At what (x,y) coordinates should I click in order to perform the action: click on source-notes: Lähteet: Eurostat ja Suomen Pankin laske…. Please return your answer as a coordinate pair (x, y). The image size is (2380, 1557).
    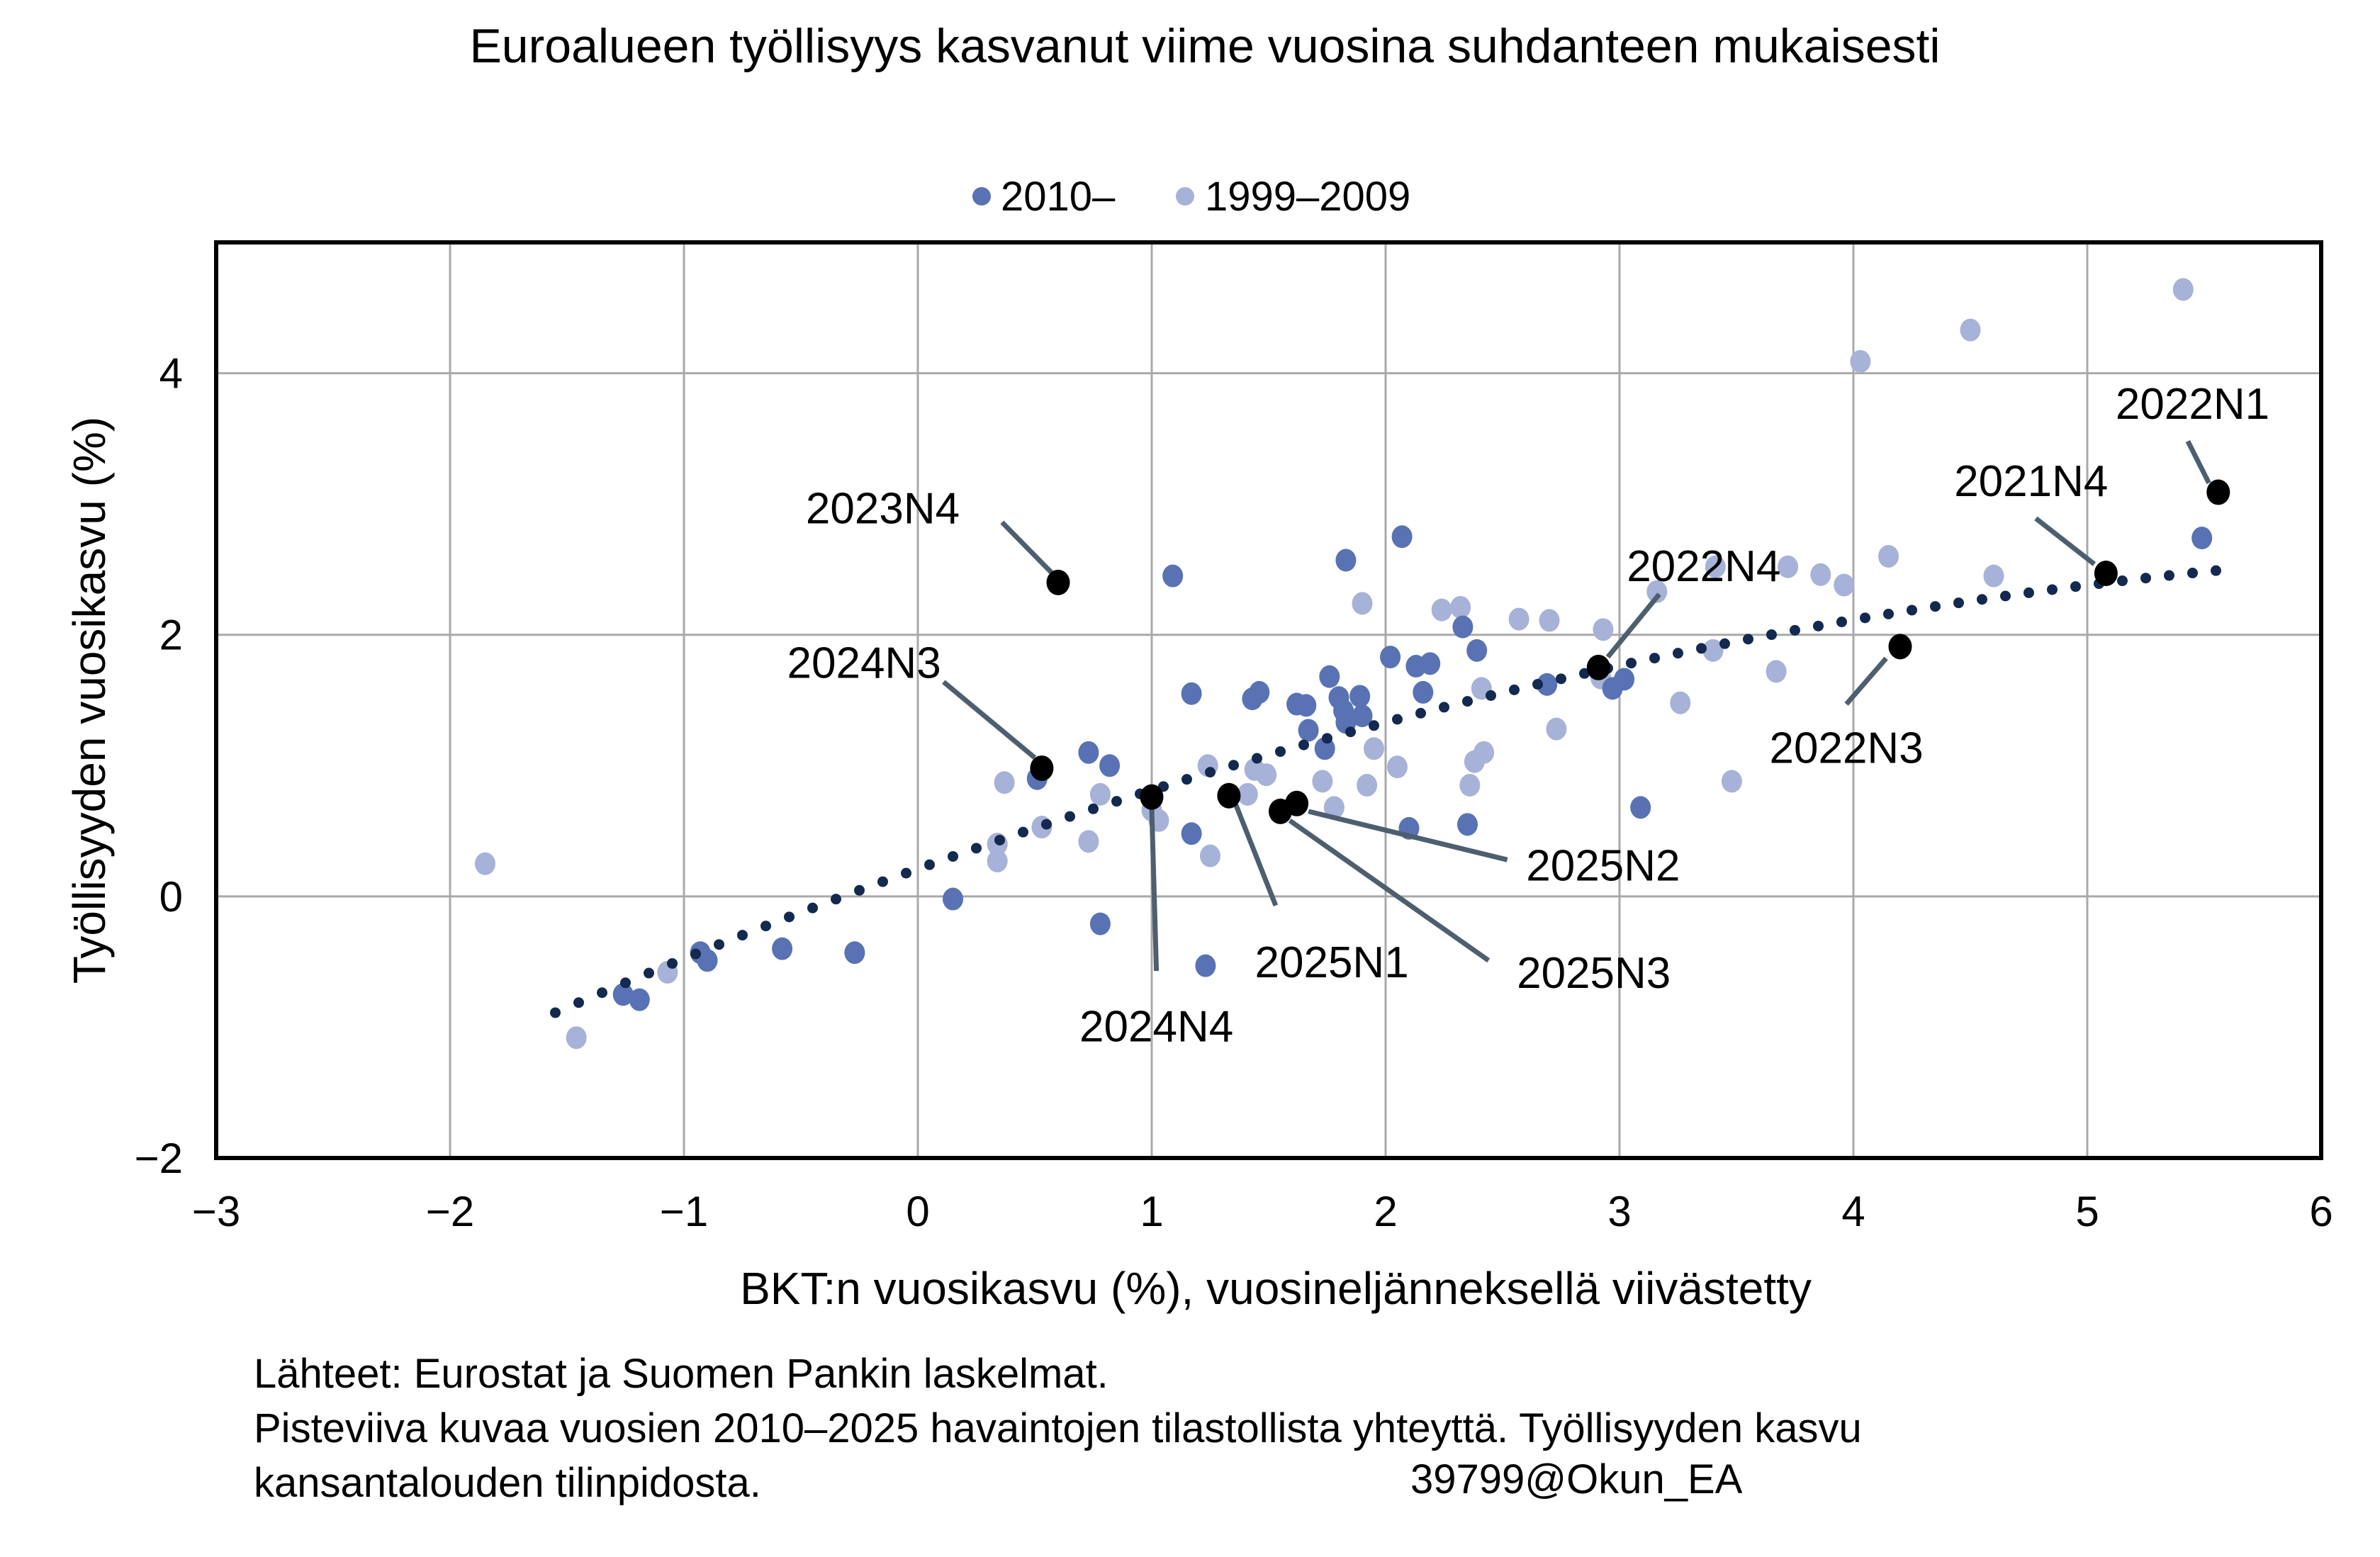
    Looking at the image, I should click on (1058, 1428).